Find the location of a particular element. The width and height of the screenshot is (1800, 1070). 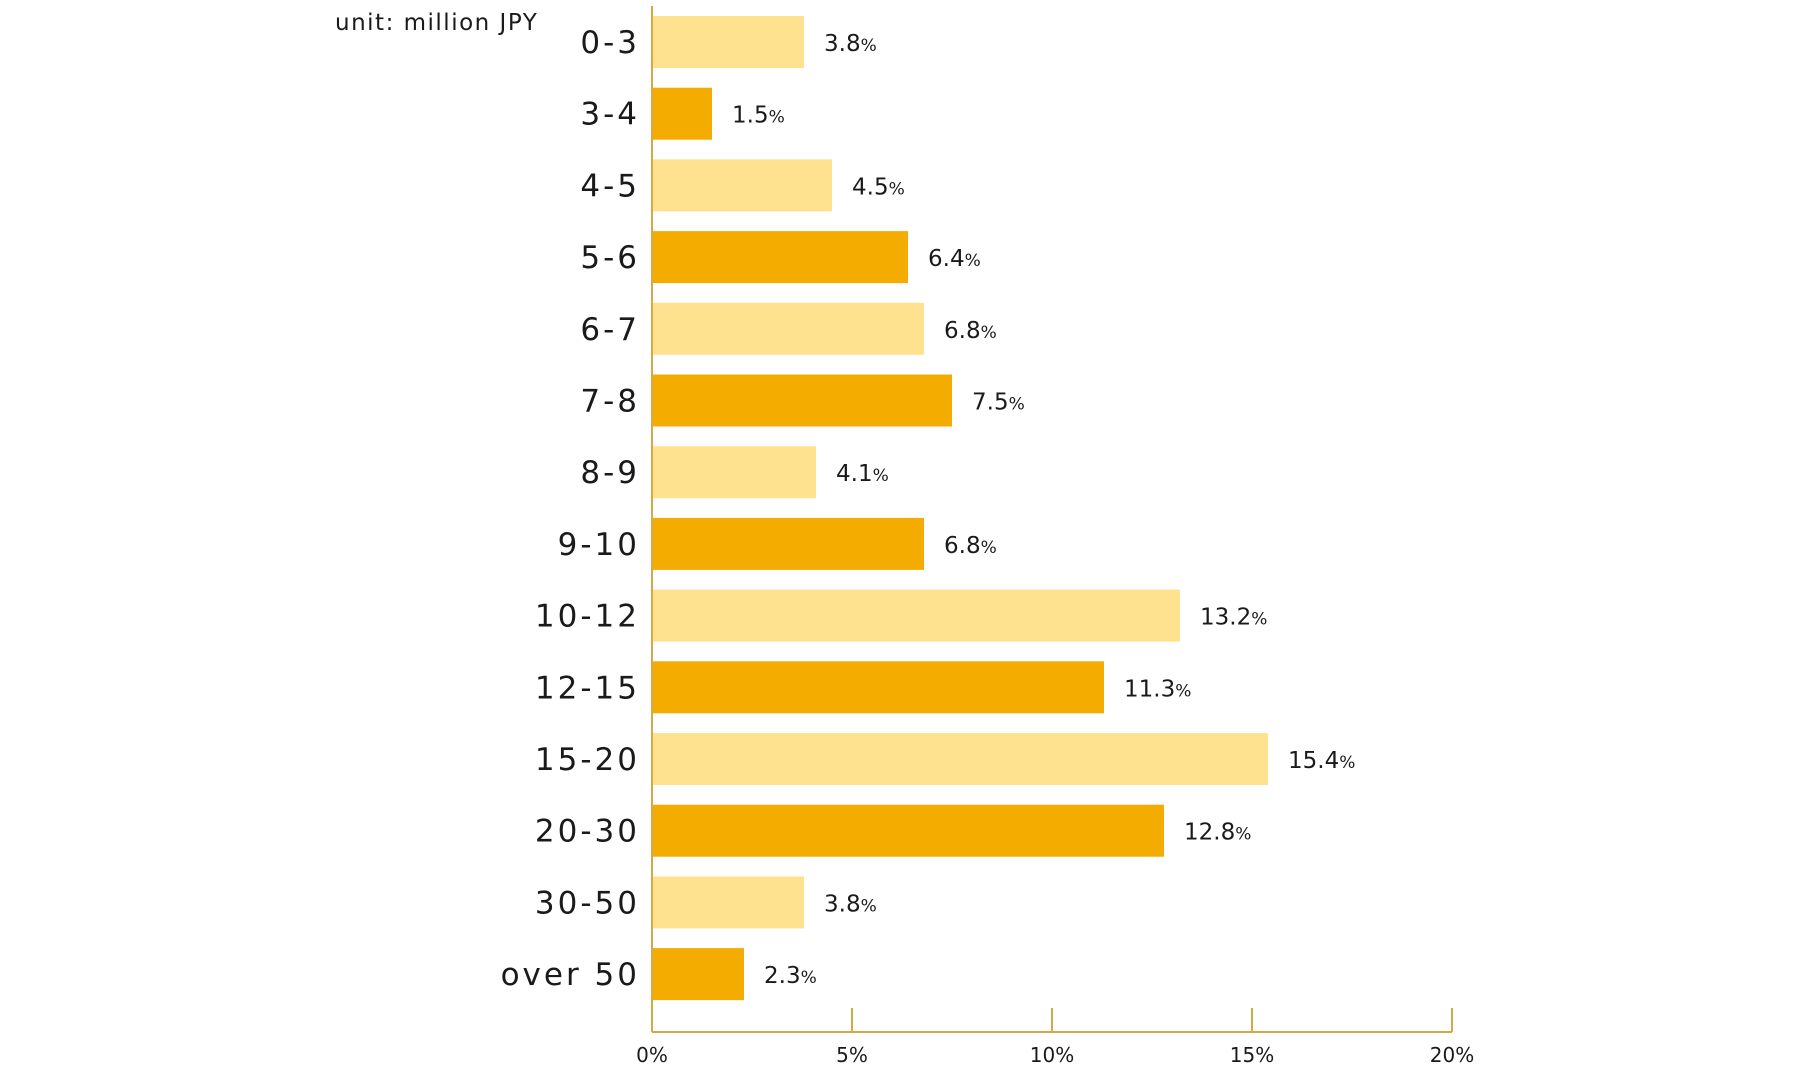

x-tick-label: 5% is located at coordinates (852, 1055).